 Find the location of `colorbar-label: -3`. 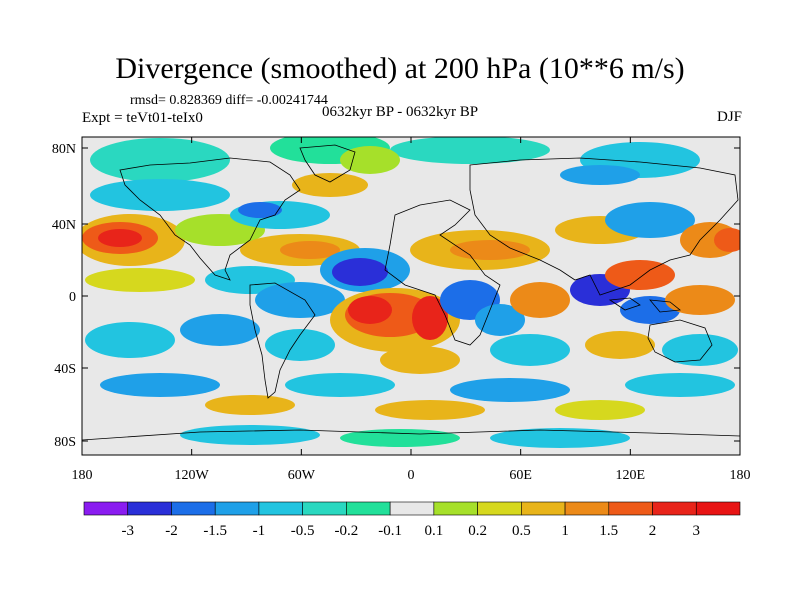

colorbar-label: -3 is located at coordinates (127, 531).